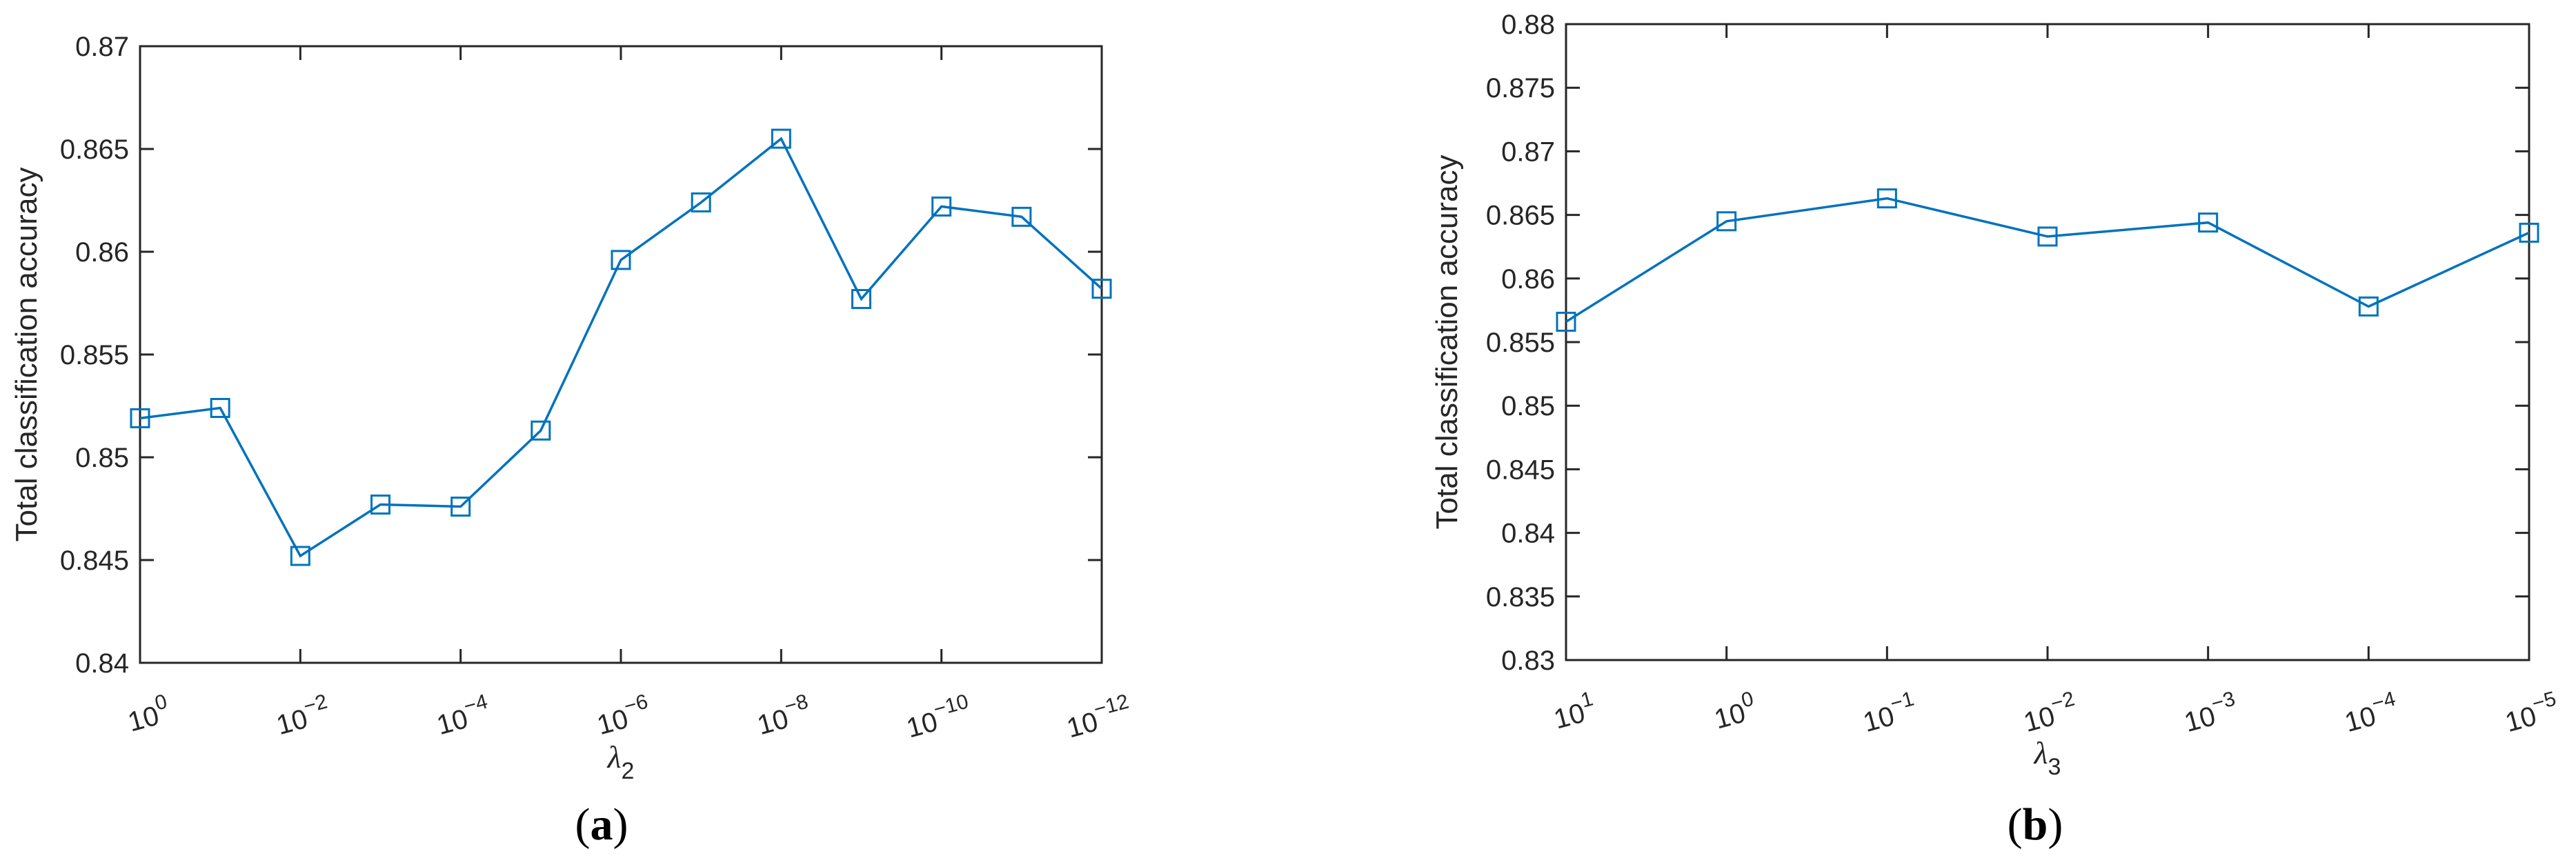 The height and width of the screenshot is (858, 2576). What do you see at coordinates (2047, 757) in the screenshot?
I see `x-axis-label: λ3` at bounding box center [2047, 757].